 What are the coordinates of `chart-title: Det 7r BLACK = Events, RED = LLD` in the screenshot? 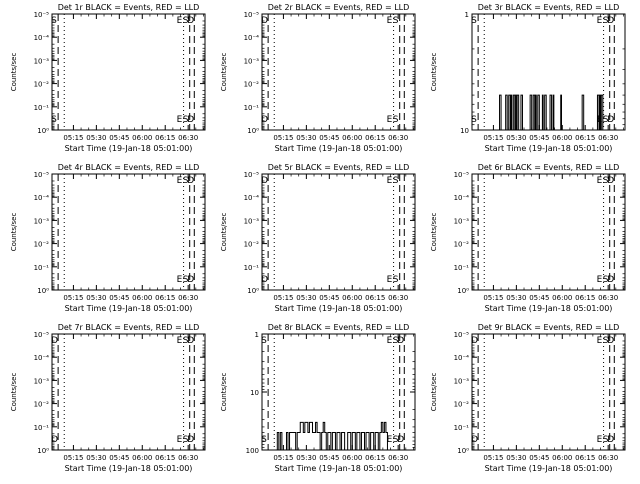 It's located at (129, 327).